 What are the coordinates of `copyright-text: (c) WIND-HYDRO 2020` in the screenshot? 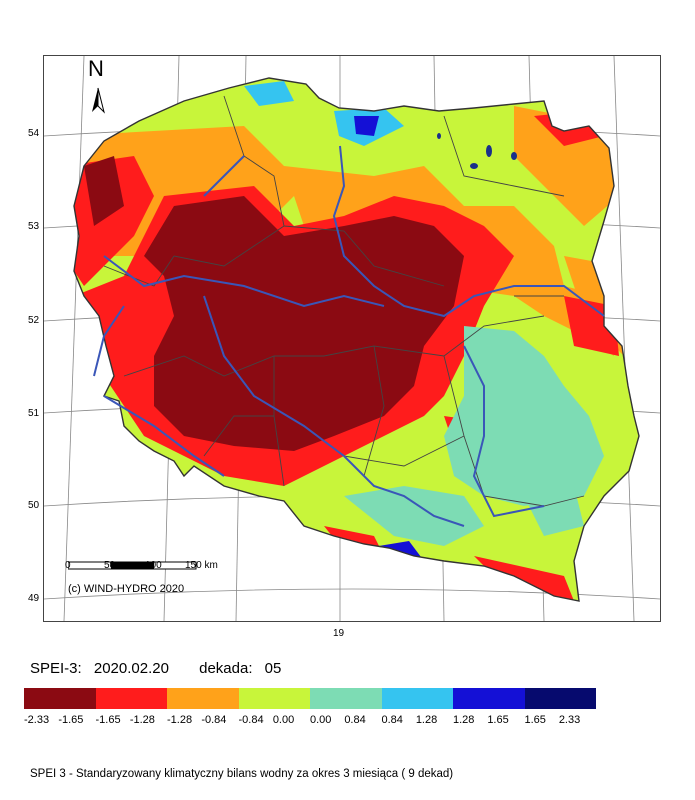 It's located at (126, 589).